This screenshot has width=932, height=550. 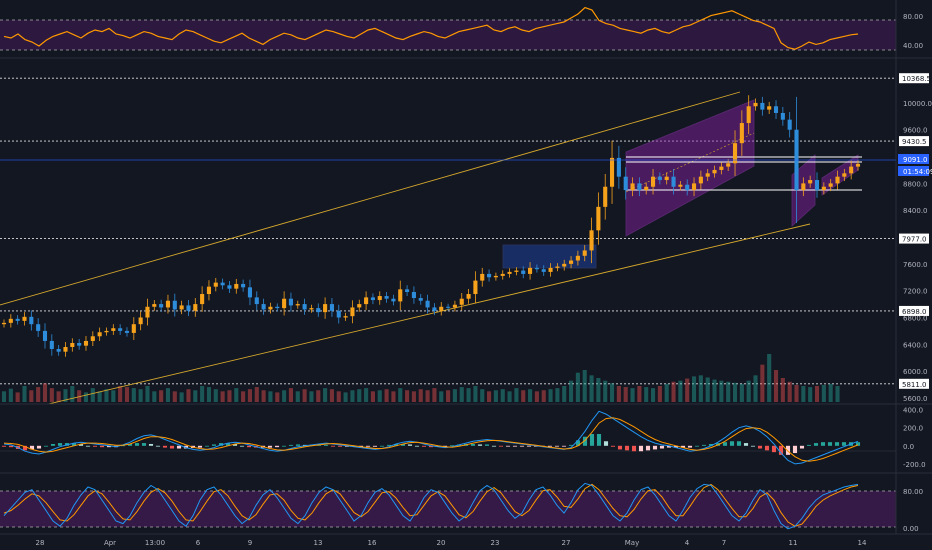 I want to click on macd-signal-line, so click(x=431, y=439).